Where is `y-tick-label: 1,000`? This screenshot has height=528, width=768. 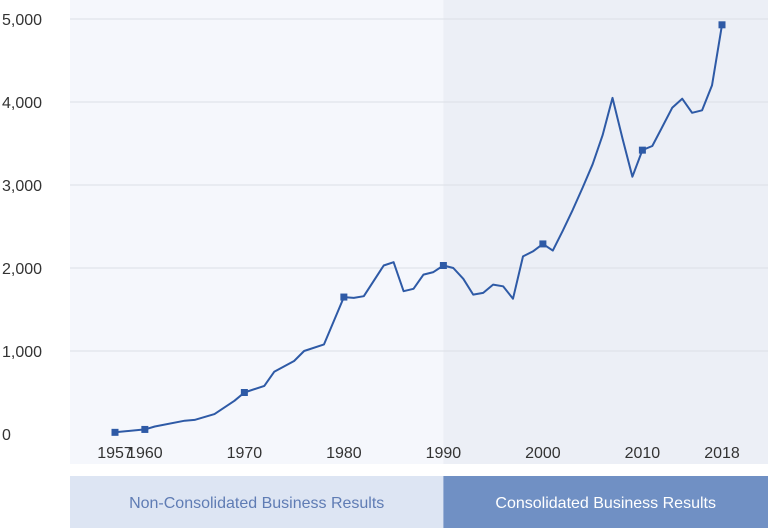
y-tick-label: 1,000 is located at coordinates (22, 352).